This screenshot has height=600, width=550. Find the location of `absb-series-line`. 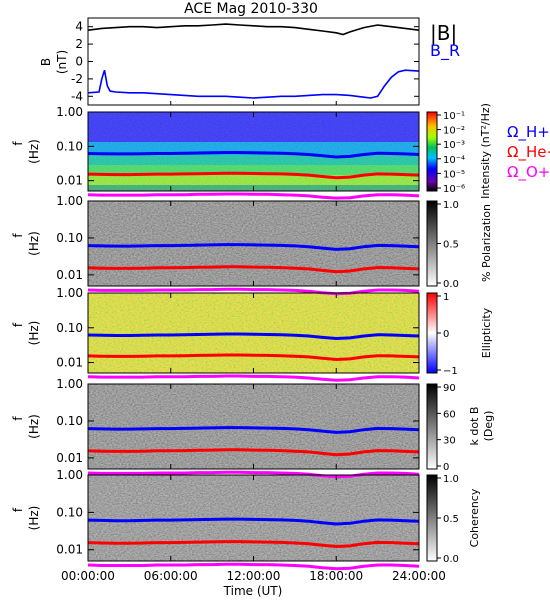

absb-series-line is located at coordinates (253, 29).